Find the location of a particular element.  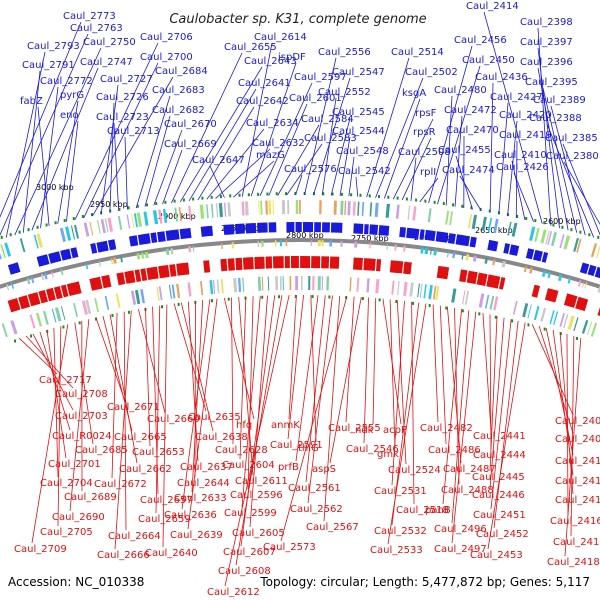

forward-gene-label: Caul_2632 is located at coordinates (278, 143).